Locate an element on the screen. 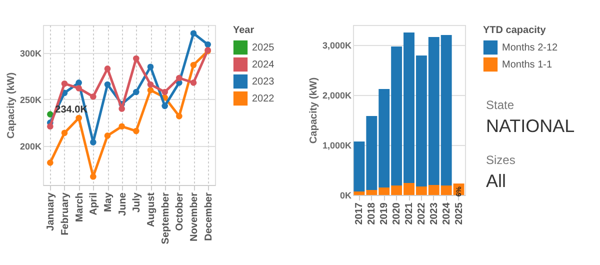  y-tick-label: 200K is located at coordinates (31, 146).